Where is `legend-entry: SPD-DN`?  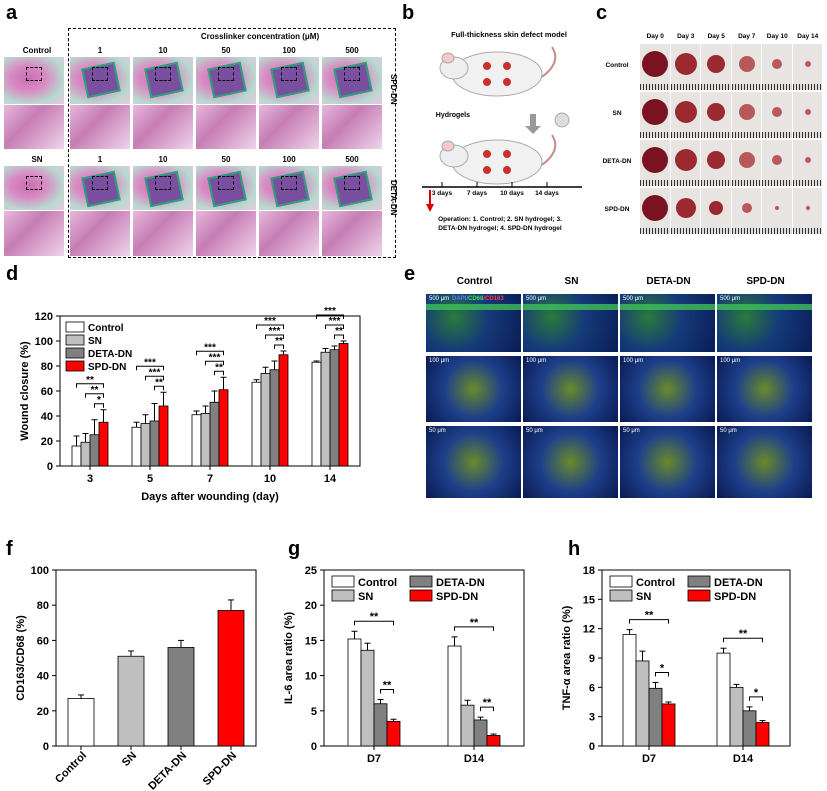
legend-entry: SPD-DN is located at coordinates (457, 597).